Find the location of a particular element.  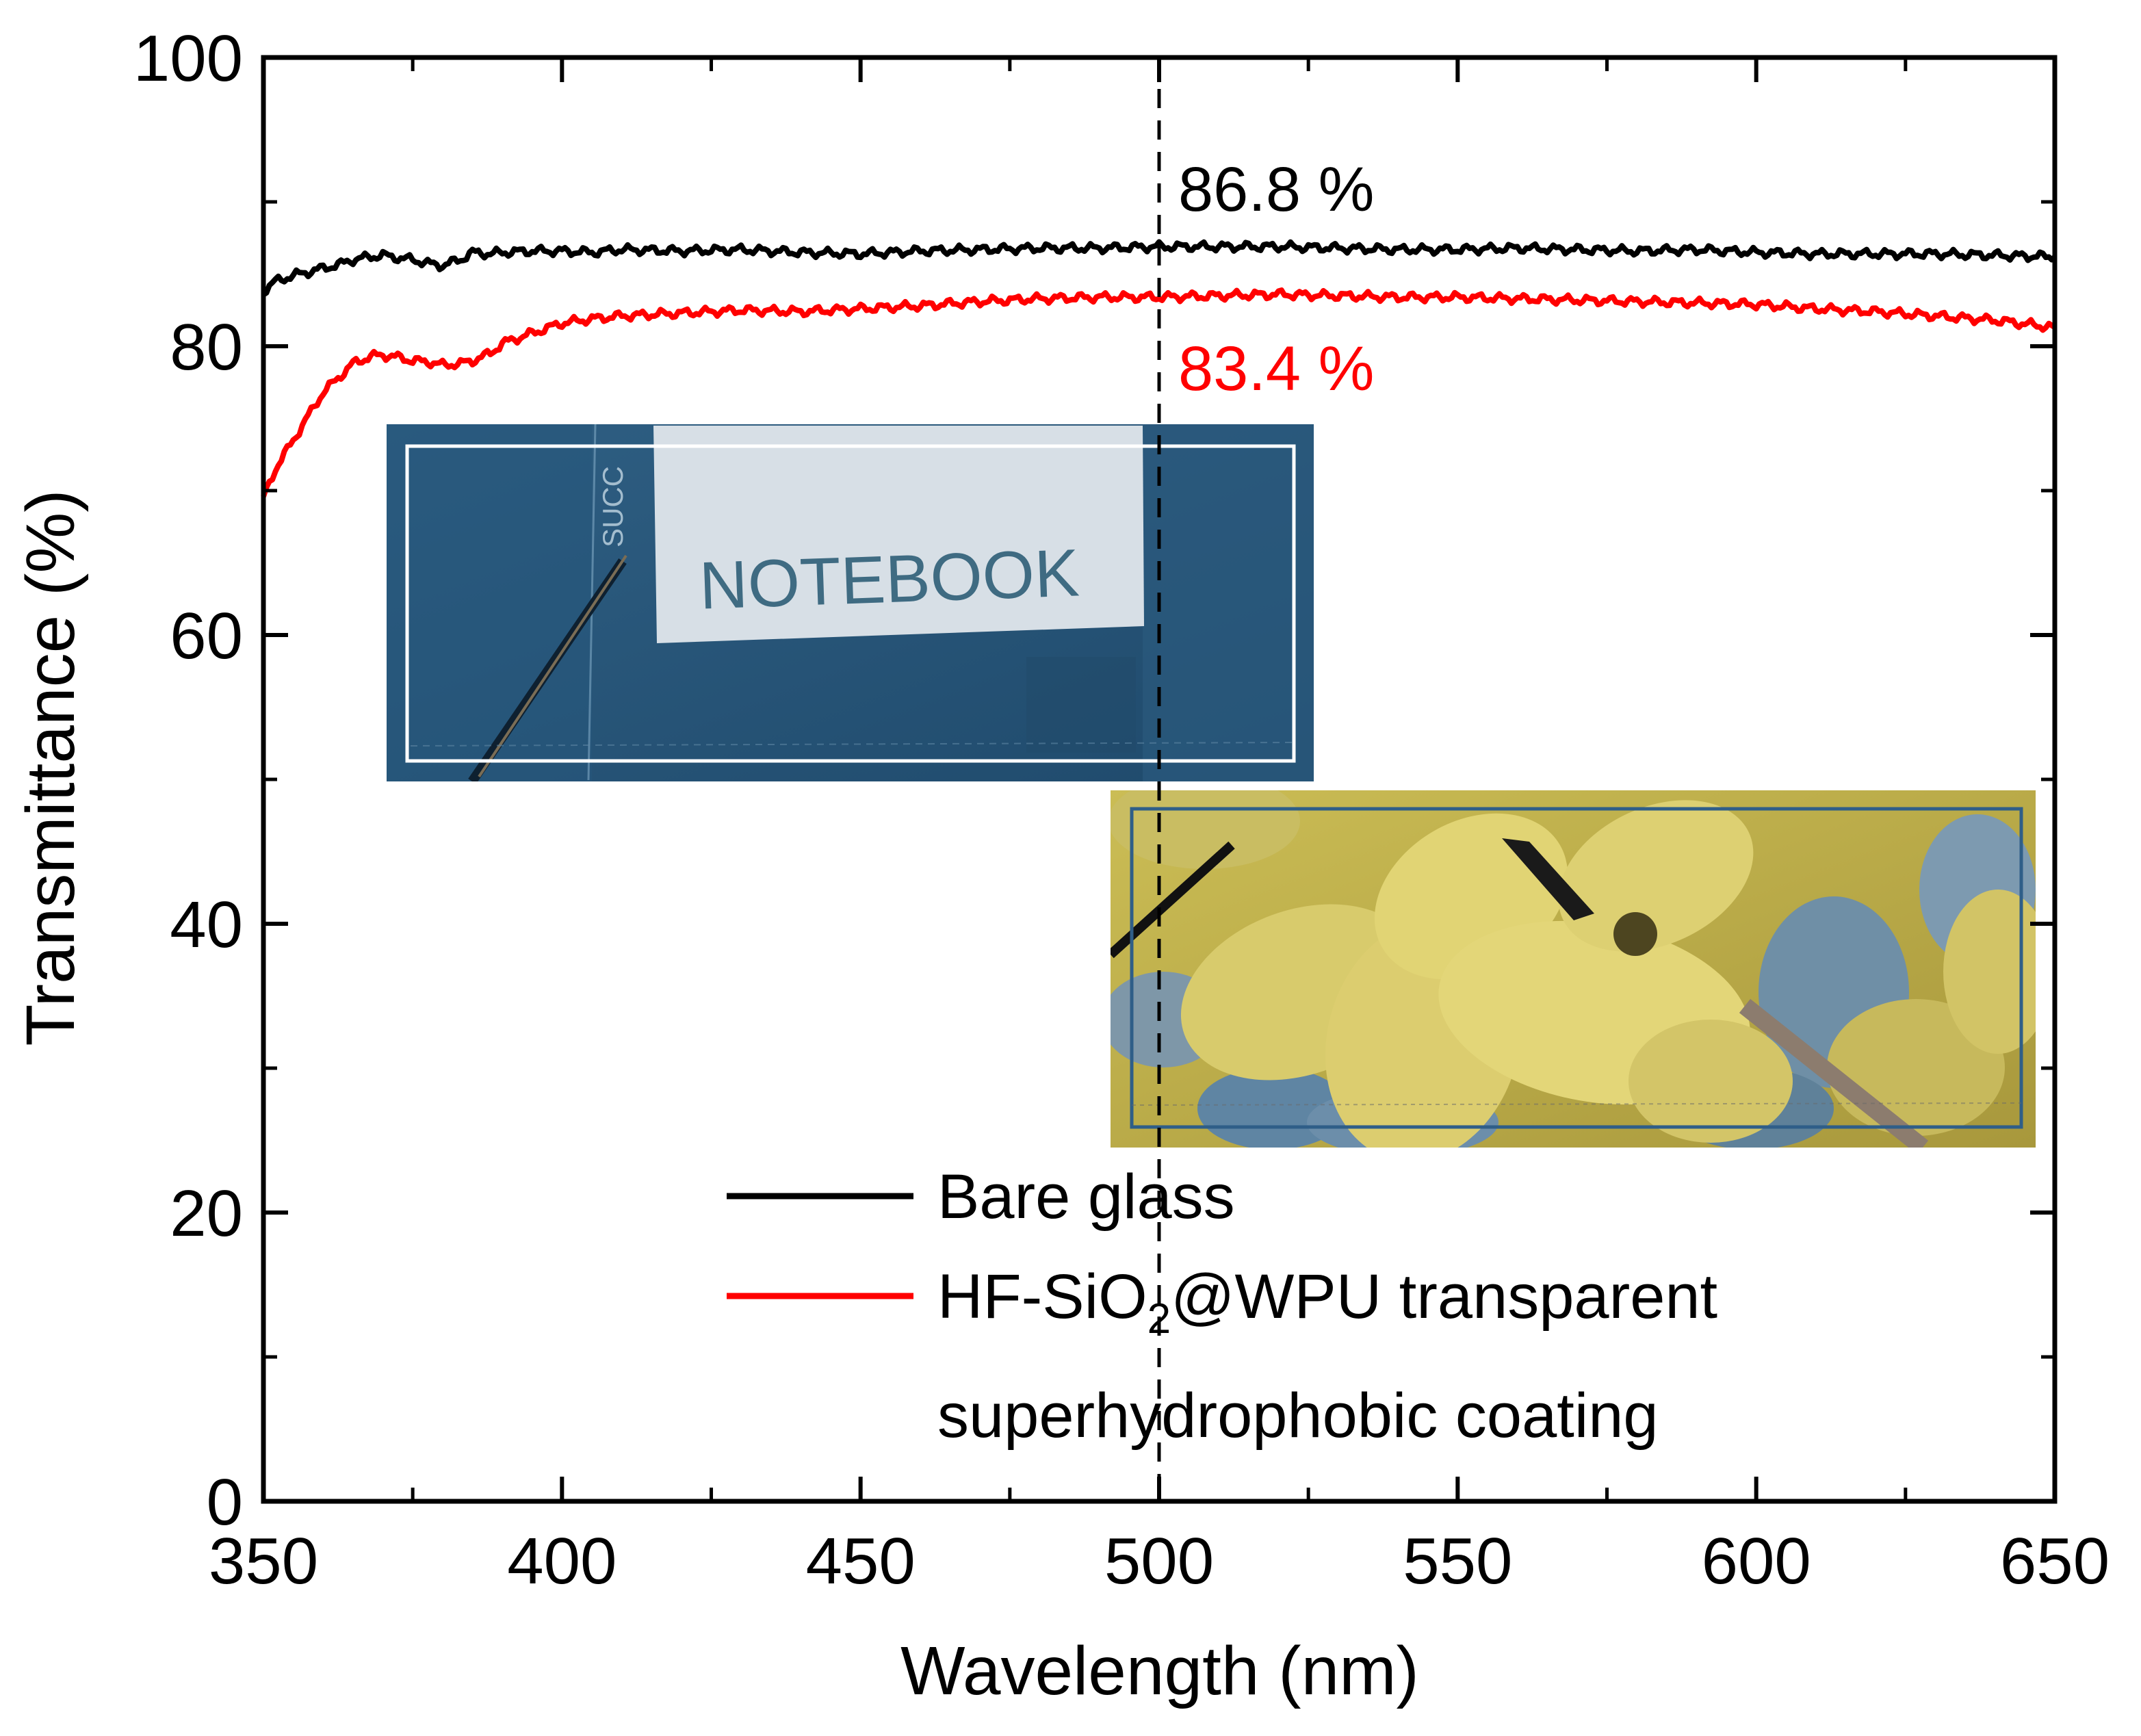

x-tick-label: 500 is located at coordinates (1159, 1561).